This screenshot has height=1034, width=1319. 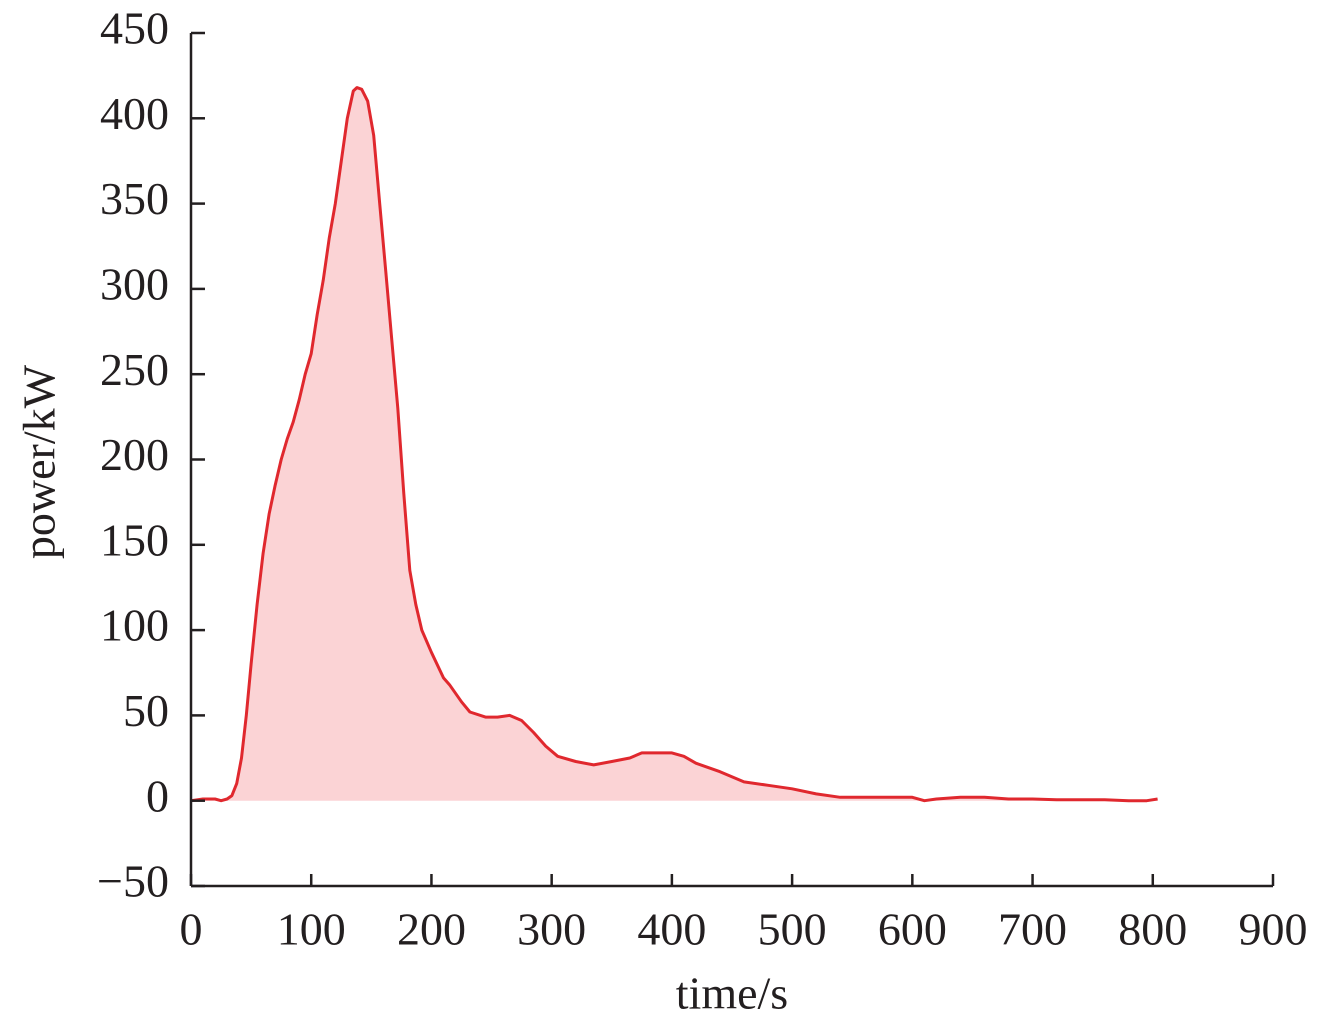 I want to click on y-tick-label: 100, so click(x=134, y=625).